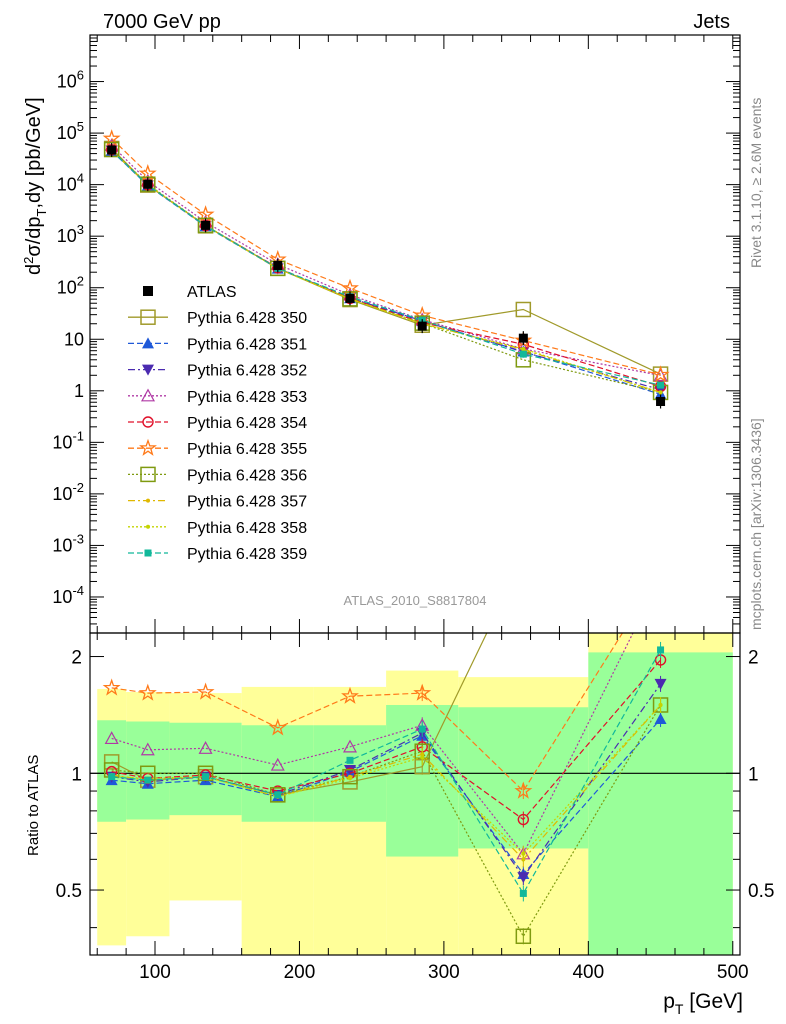 The height and width of the screenshot is (1024, 786). Describe the element at coordinates (155, 972) in the screenshot. I see `xtick-label: 100` at that location.